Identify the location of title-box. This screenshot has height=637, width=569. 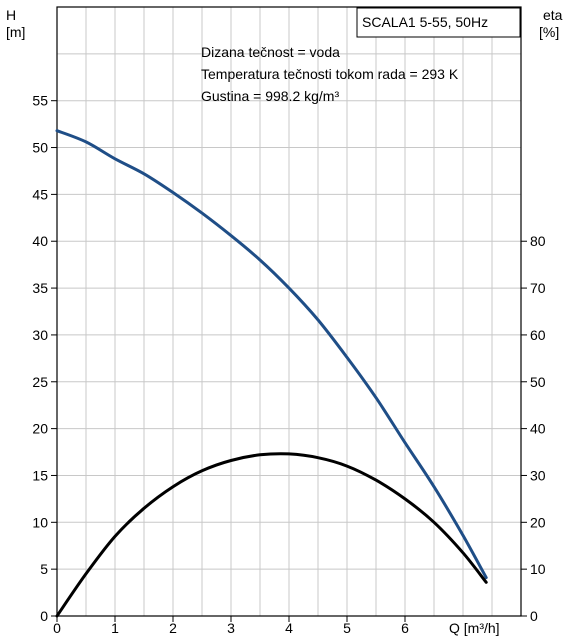
(438, 22).